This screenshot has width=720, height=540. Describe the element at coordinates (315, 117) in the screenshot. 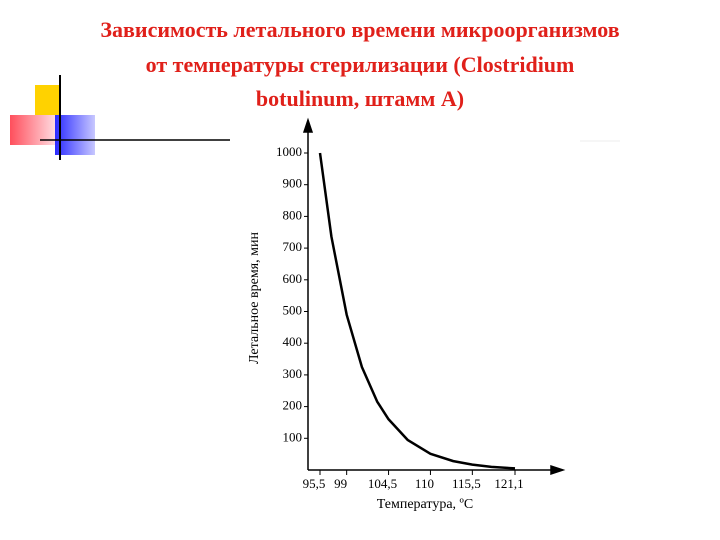

I see `decoration` at that location.